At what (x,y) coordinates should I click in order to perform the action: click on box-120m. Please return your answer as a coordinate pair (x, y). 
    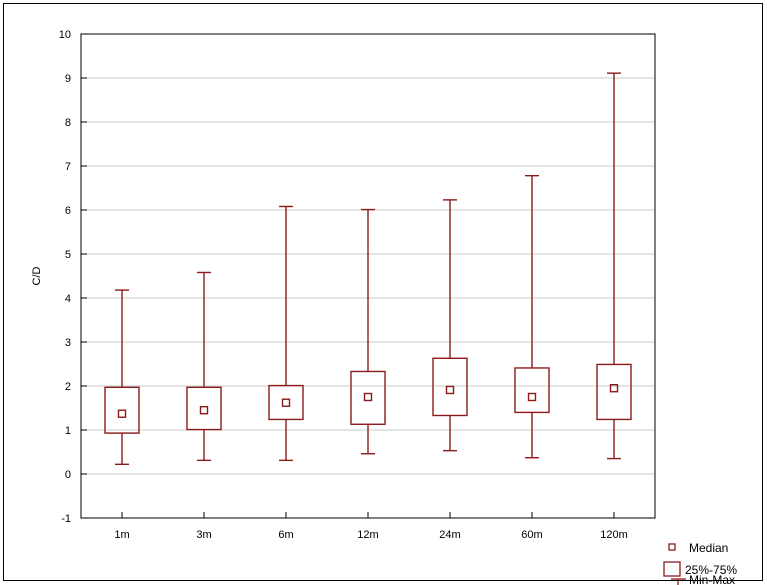
    Looking at the image, I should click on (614, 266).